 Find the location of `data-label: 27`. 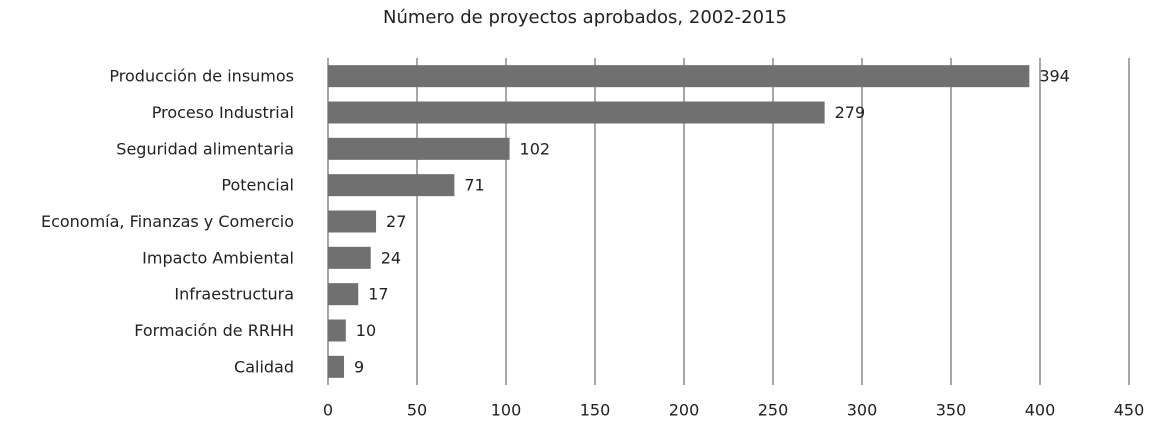

data-label: 27 is located at coordinates (396, 221).